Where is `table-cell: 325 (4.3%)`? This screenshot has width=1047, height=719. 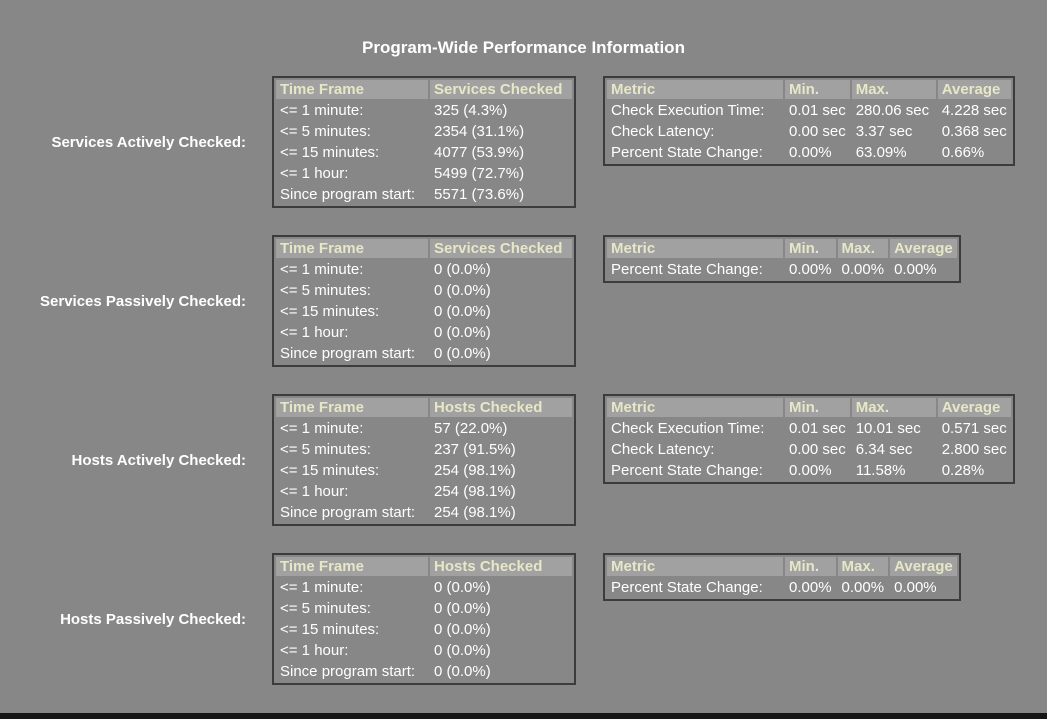 table-cell: 325 (4.3%) is located at coordinates (471, 110).